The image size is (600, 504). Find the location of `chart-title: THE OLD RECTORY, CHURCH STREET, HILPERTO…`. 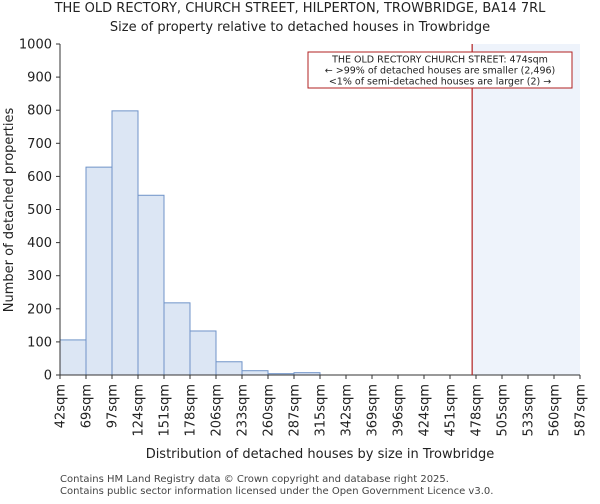

chart-title: THE OLD RECTORY, CHURCH STREET, HILPERTO… is located at coordinates (300, 8).